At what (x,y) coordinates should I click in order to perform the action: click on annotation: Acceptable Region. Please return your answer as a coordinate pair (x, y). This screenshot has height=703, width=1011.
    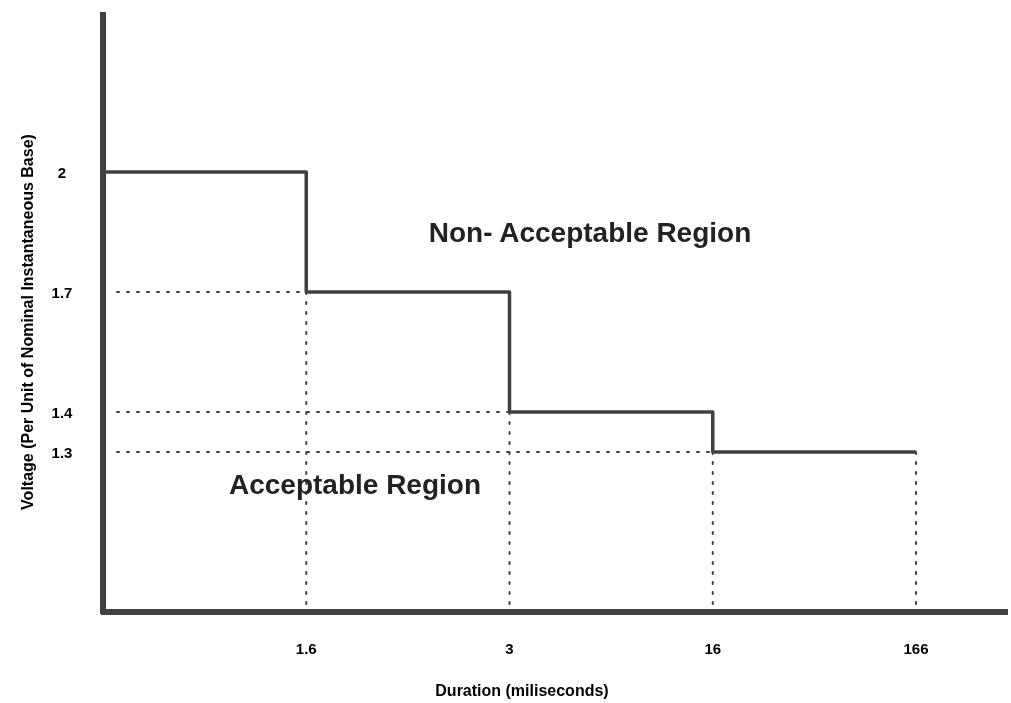
    Looking at the image, I should click on (355, 484).